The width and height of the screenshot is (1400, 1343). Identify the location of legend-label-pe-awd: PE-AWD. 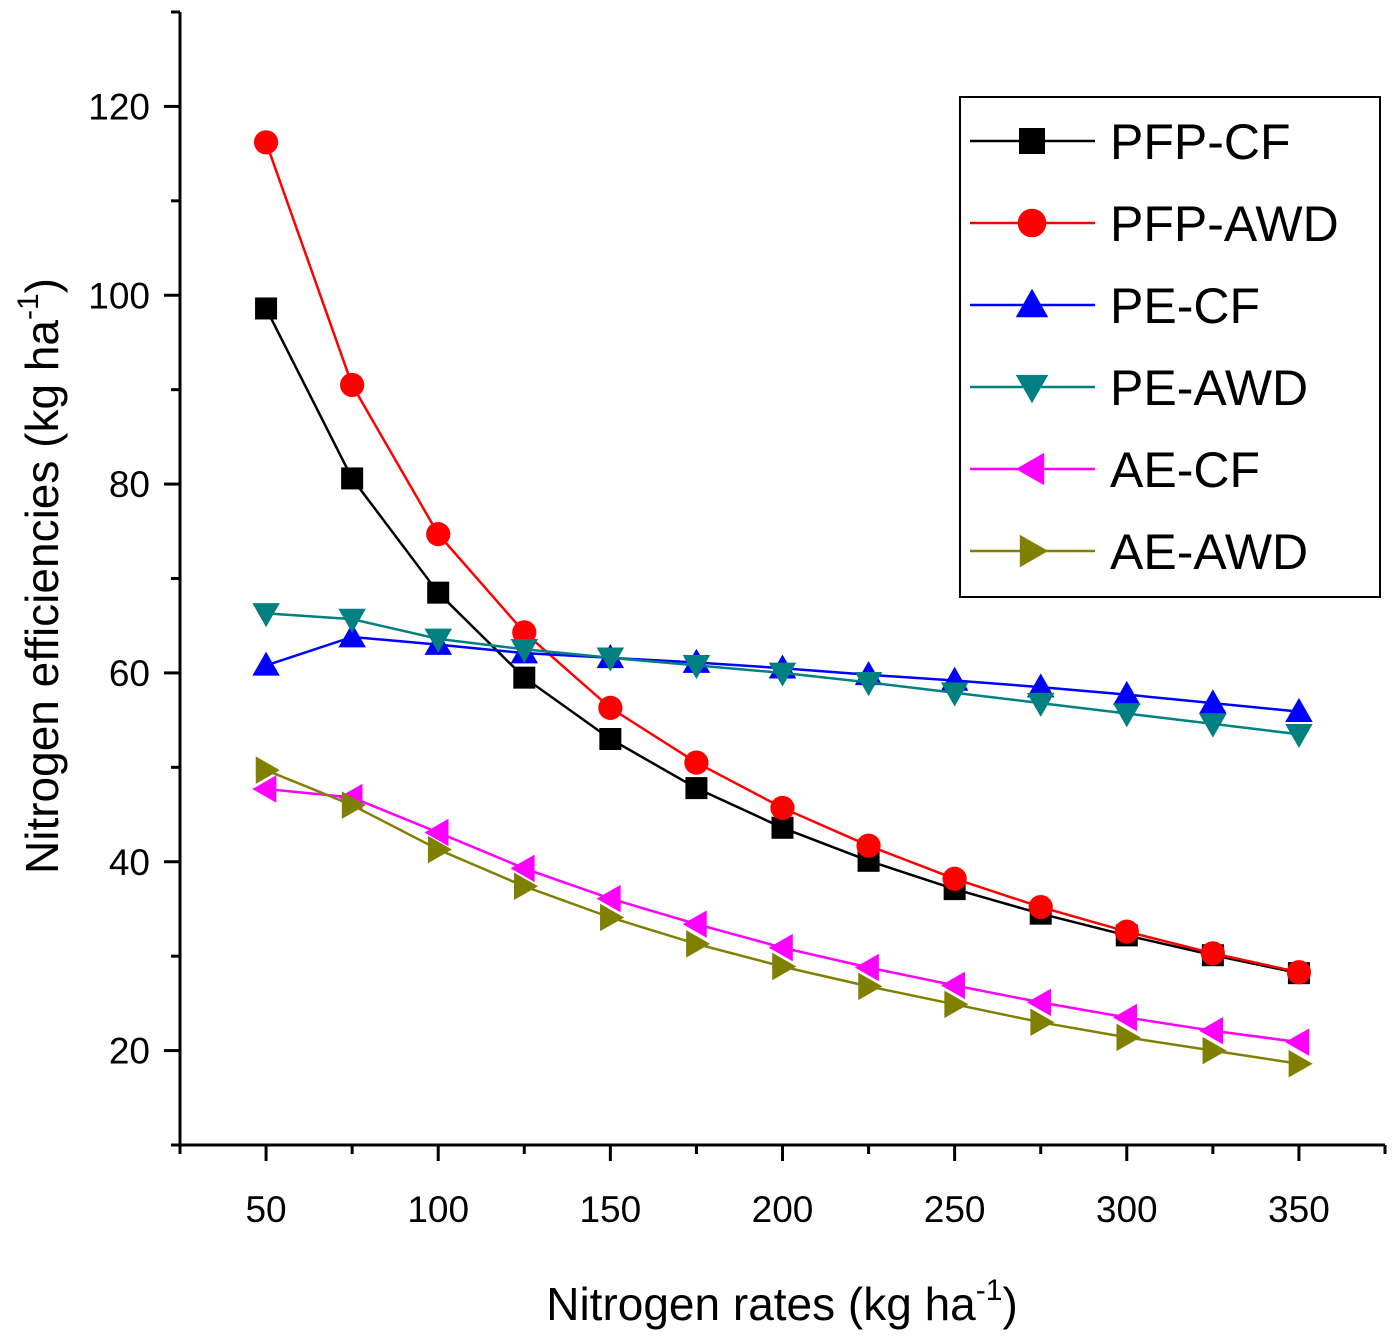
(1209, 388).